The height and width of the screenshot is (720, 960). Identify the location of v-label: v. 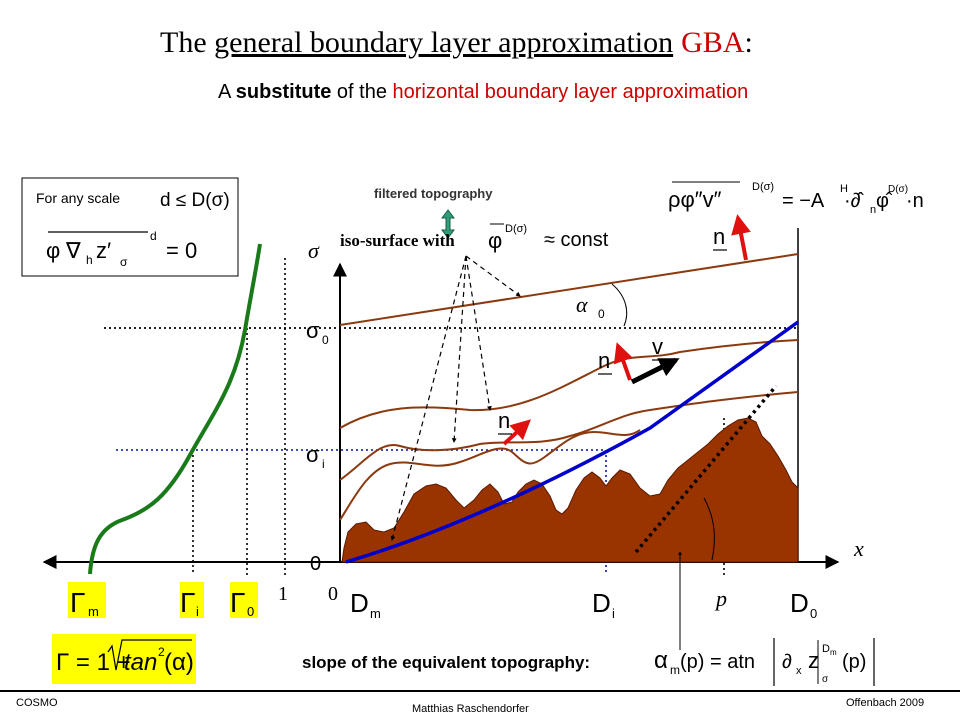
(657, 346).